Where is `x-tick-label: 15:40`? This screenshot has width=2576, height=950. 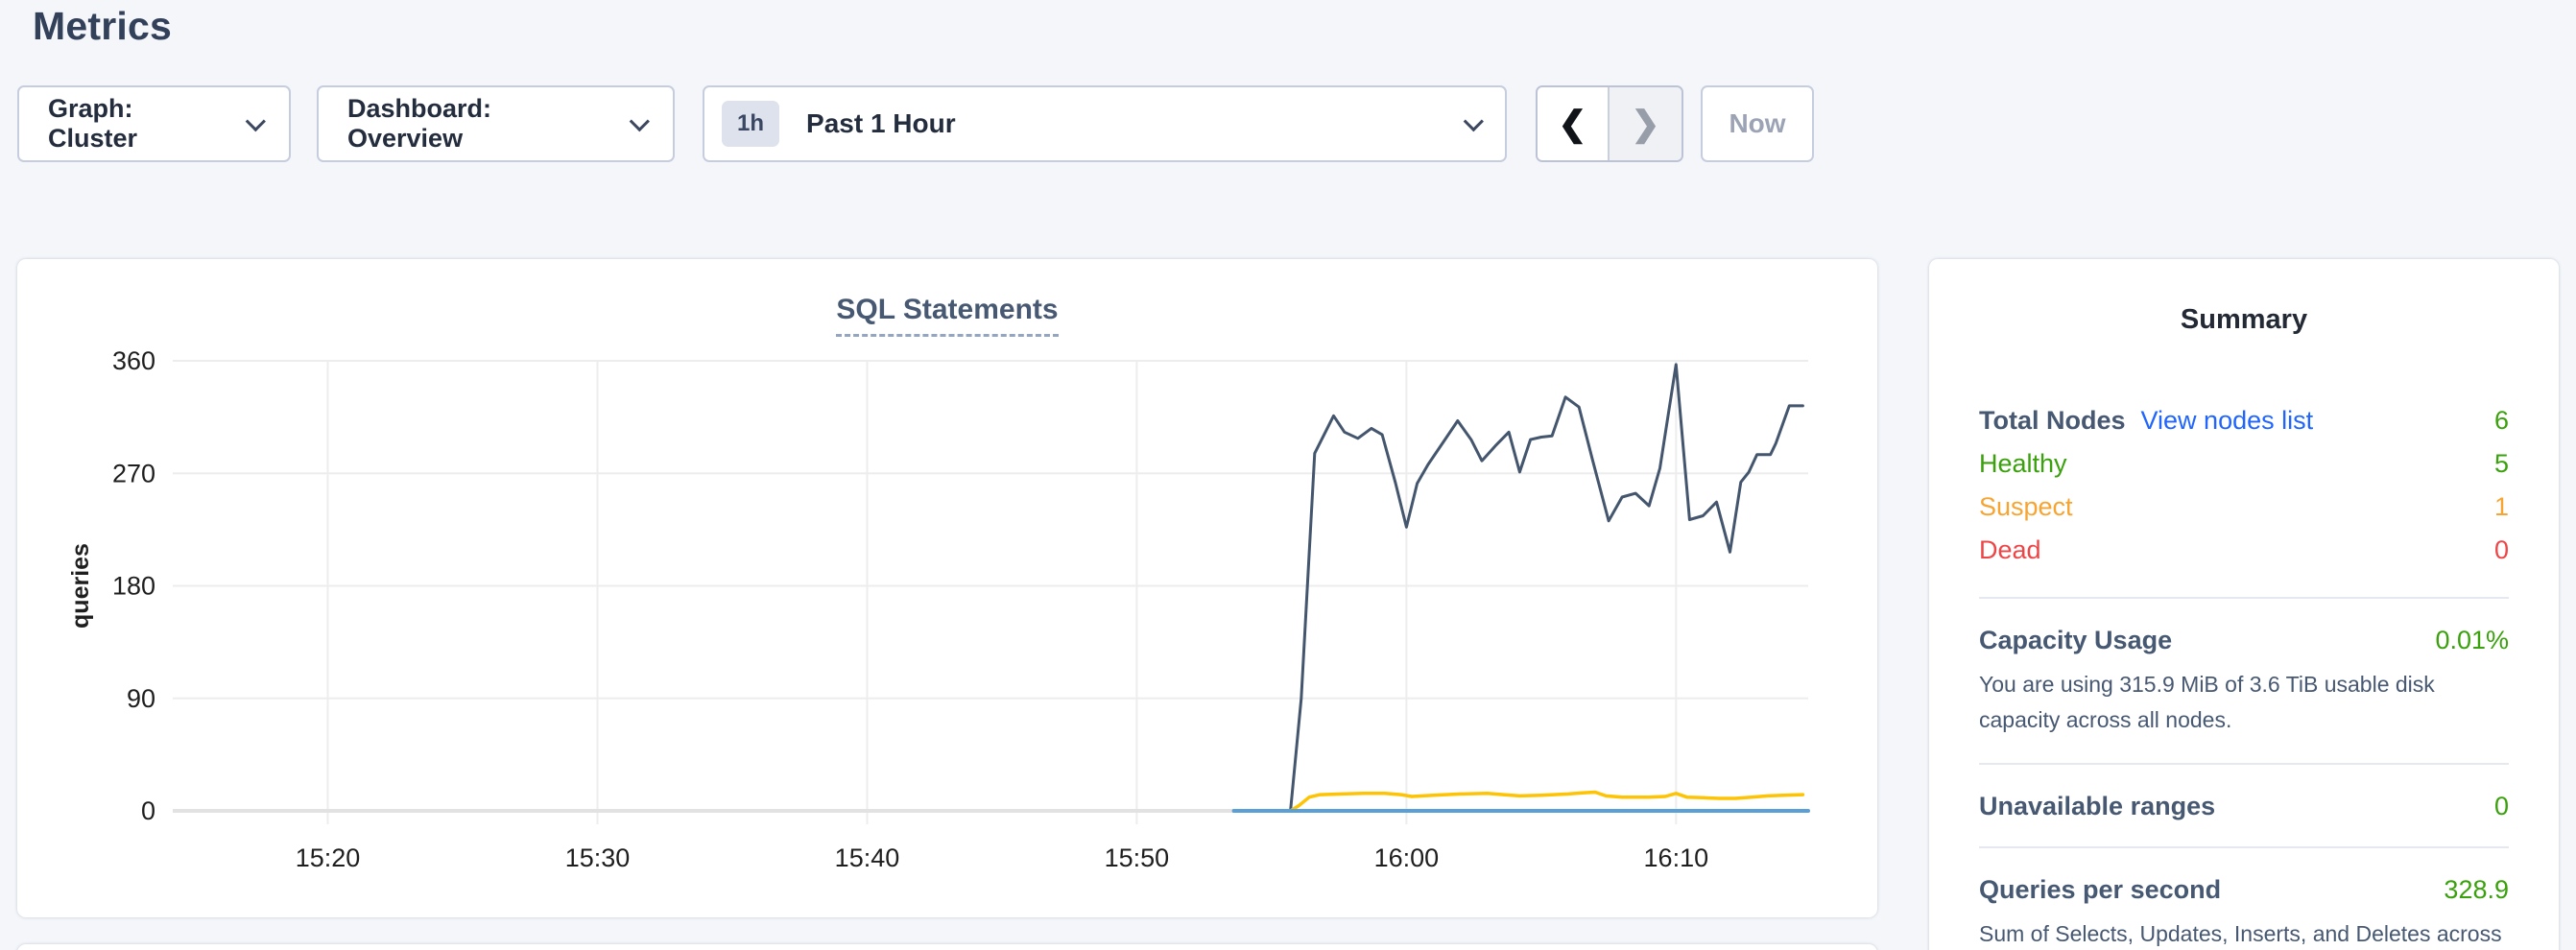 x-tick-label: 15:40 is located at coordinates (867, 857).